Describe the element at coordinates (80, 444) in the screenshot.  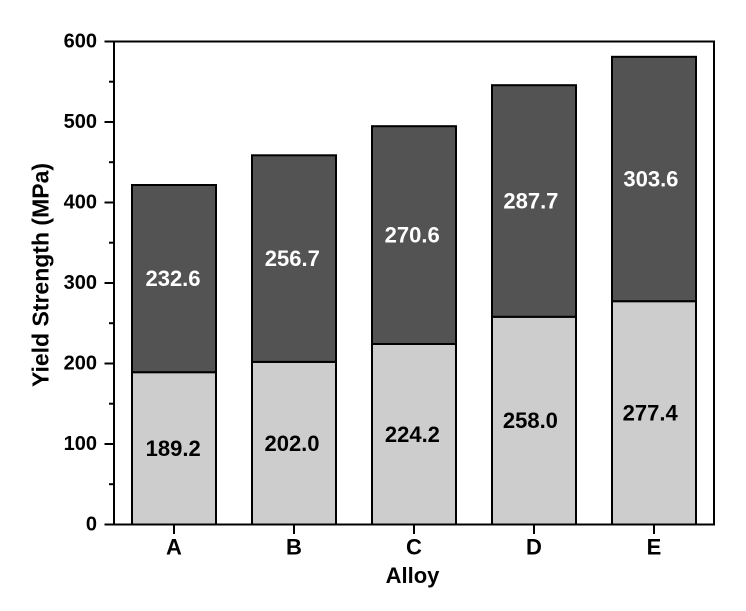
I see `svg-text: 100` at that location.